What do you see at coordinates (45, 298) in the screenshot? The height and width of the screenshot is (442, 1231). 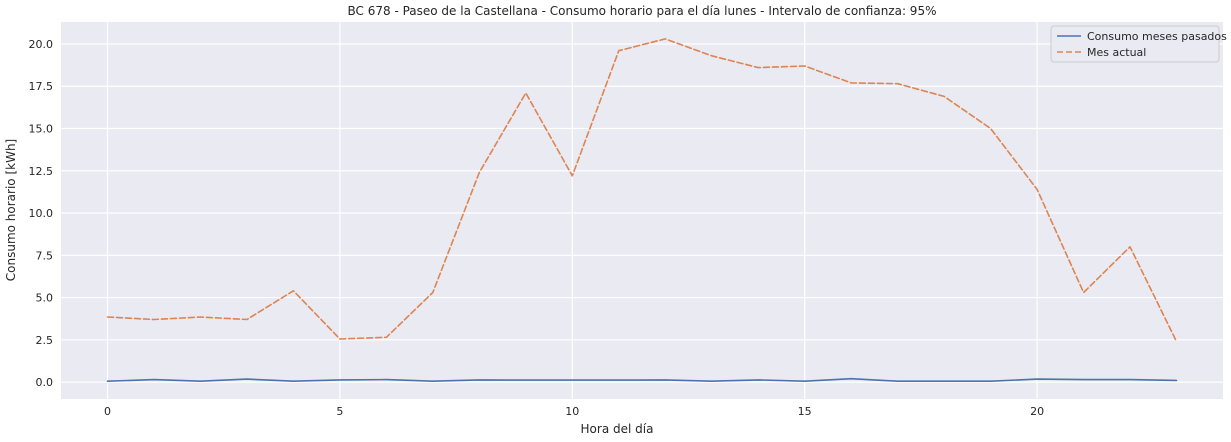 I see `y-tick-label: 5.0` at bounding box center [45, 298].